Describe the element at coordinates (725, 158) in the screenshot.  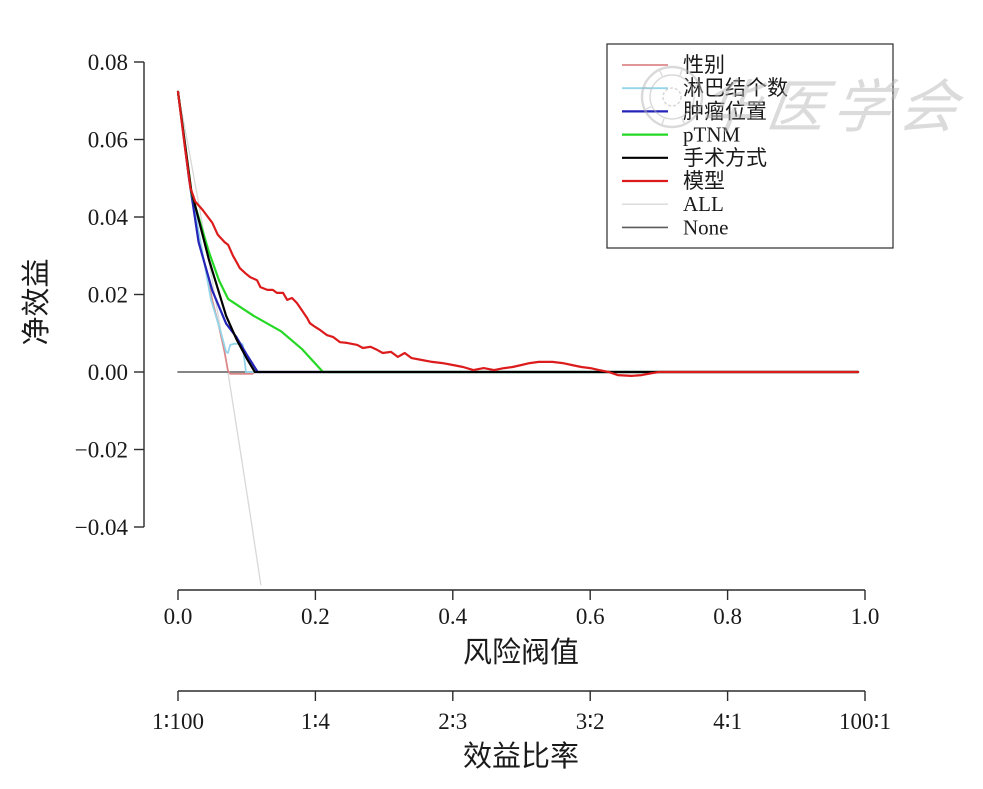
I see `legend-label-surgery-method: 手术方式` at that location.